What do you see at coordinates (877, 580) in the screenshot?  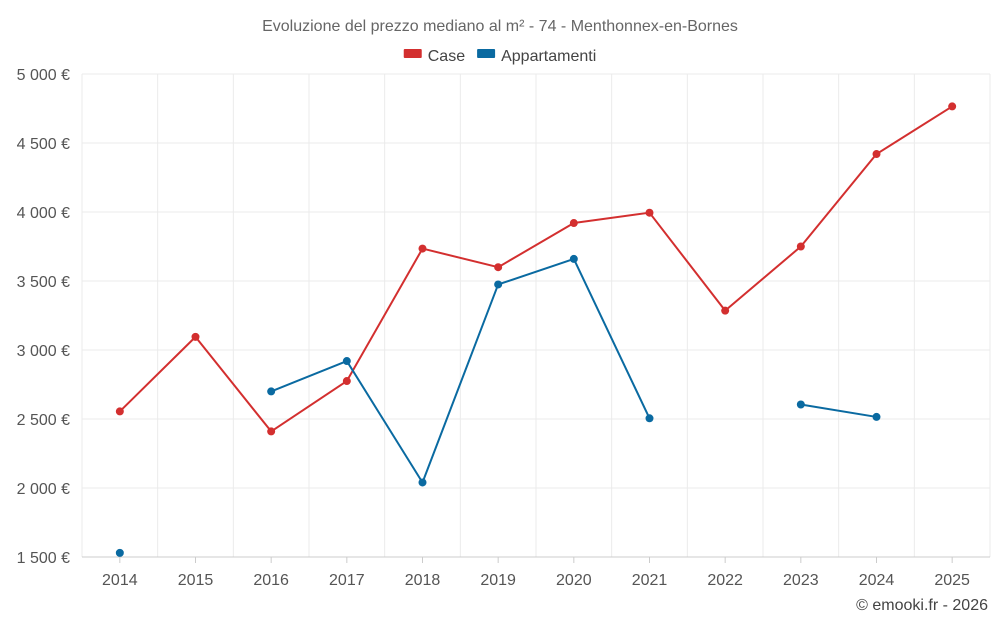 I see `x-tick-label: 2024` at bounding box center [877, 580].